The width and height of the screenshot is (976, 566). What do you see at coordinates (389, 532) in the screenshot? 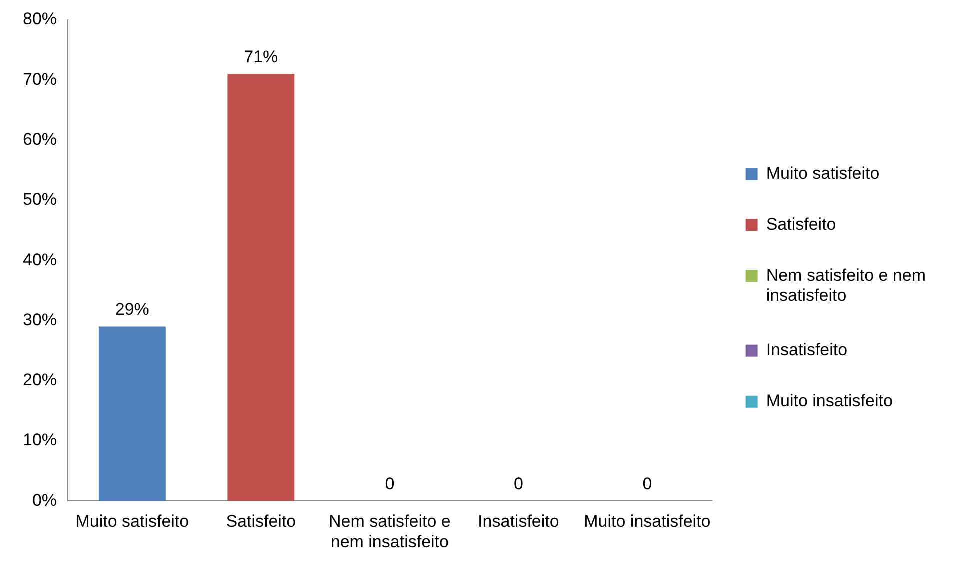
I see `x-tick-label: Nem satisfeito e nem insatisfeito` at bounding box center [389, 532].